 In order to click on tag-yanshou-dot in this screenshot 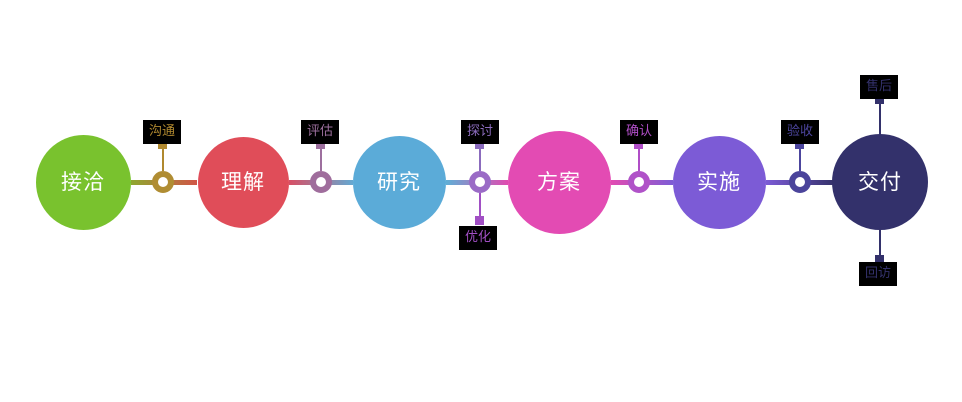, I will do `click(799, 144)`.